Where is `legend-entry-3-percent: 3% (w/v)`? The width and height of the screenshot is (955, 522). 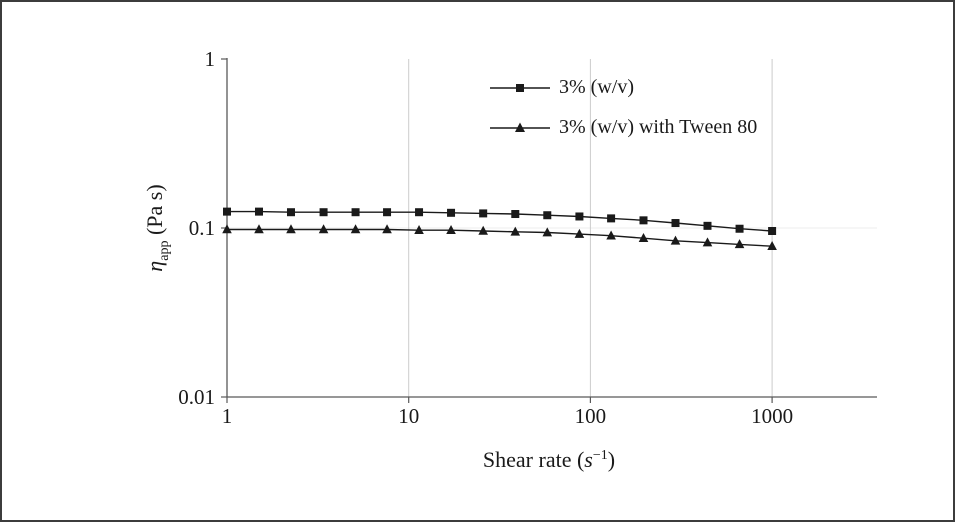
legend-entry-3-percent: 3% (w/v) is located at coordinates (623, 87).